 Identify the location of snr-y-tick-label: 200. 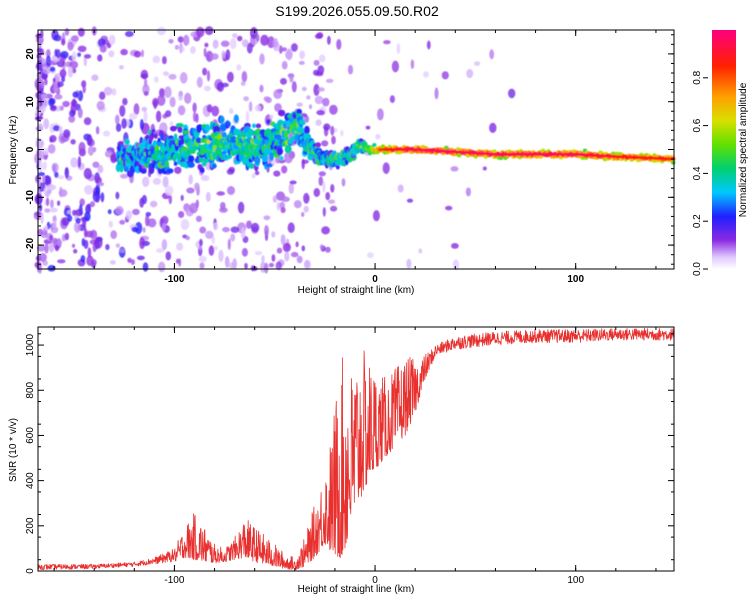
(30, 525).